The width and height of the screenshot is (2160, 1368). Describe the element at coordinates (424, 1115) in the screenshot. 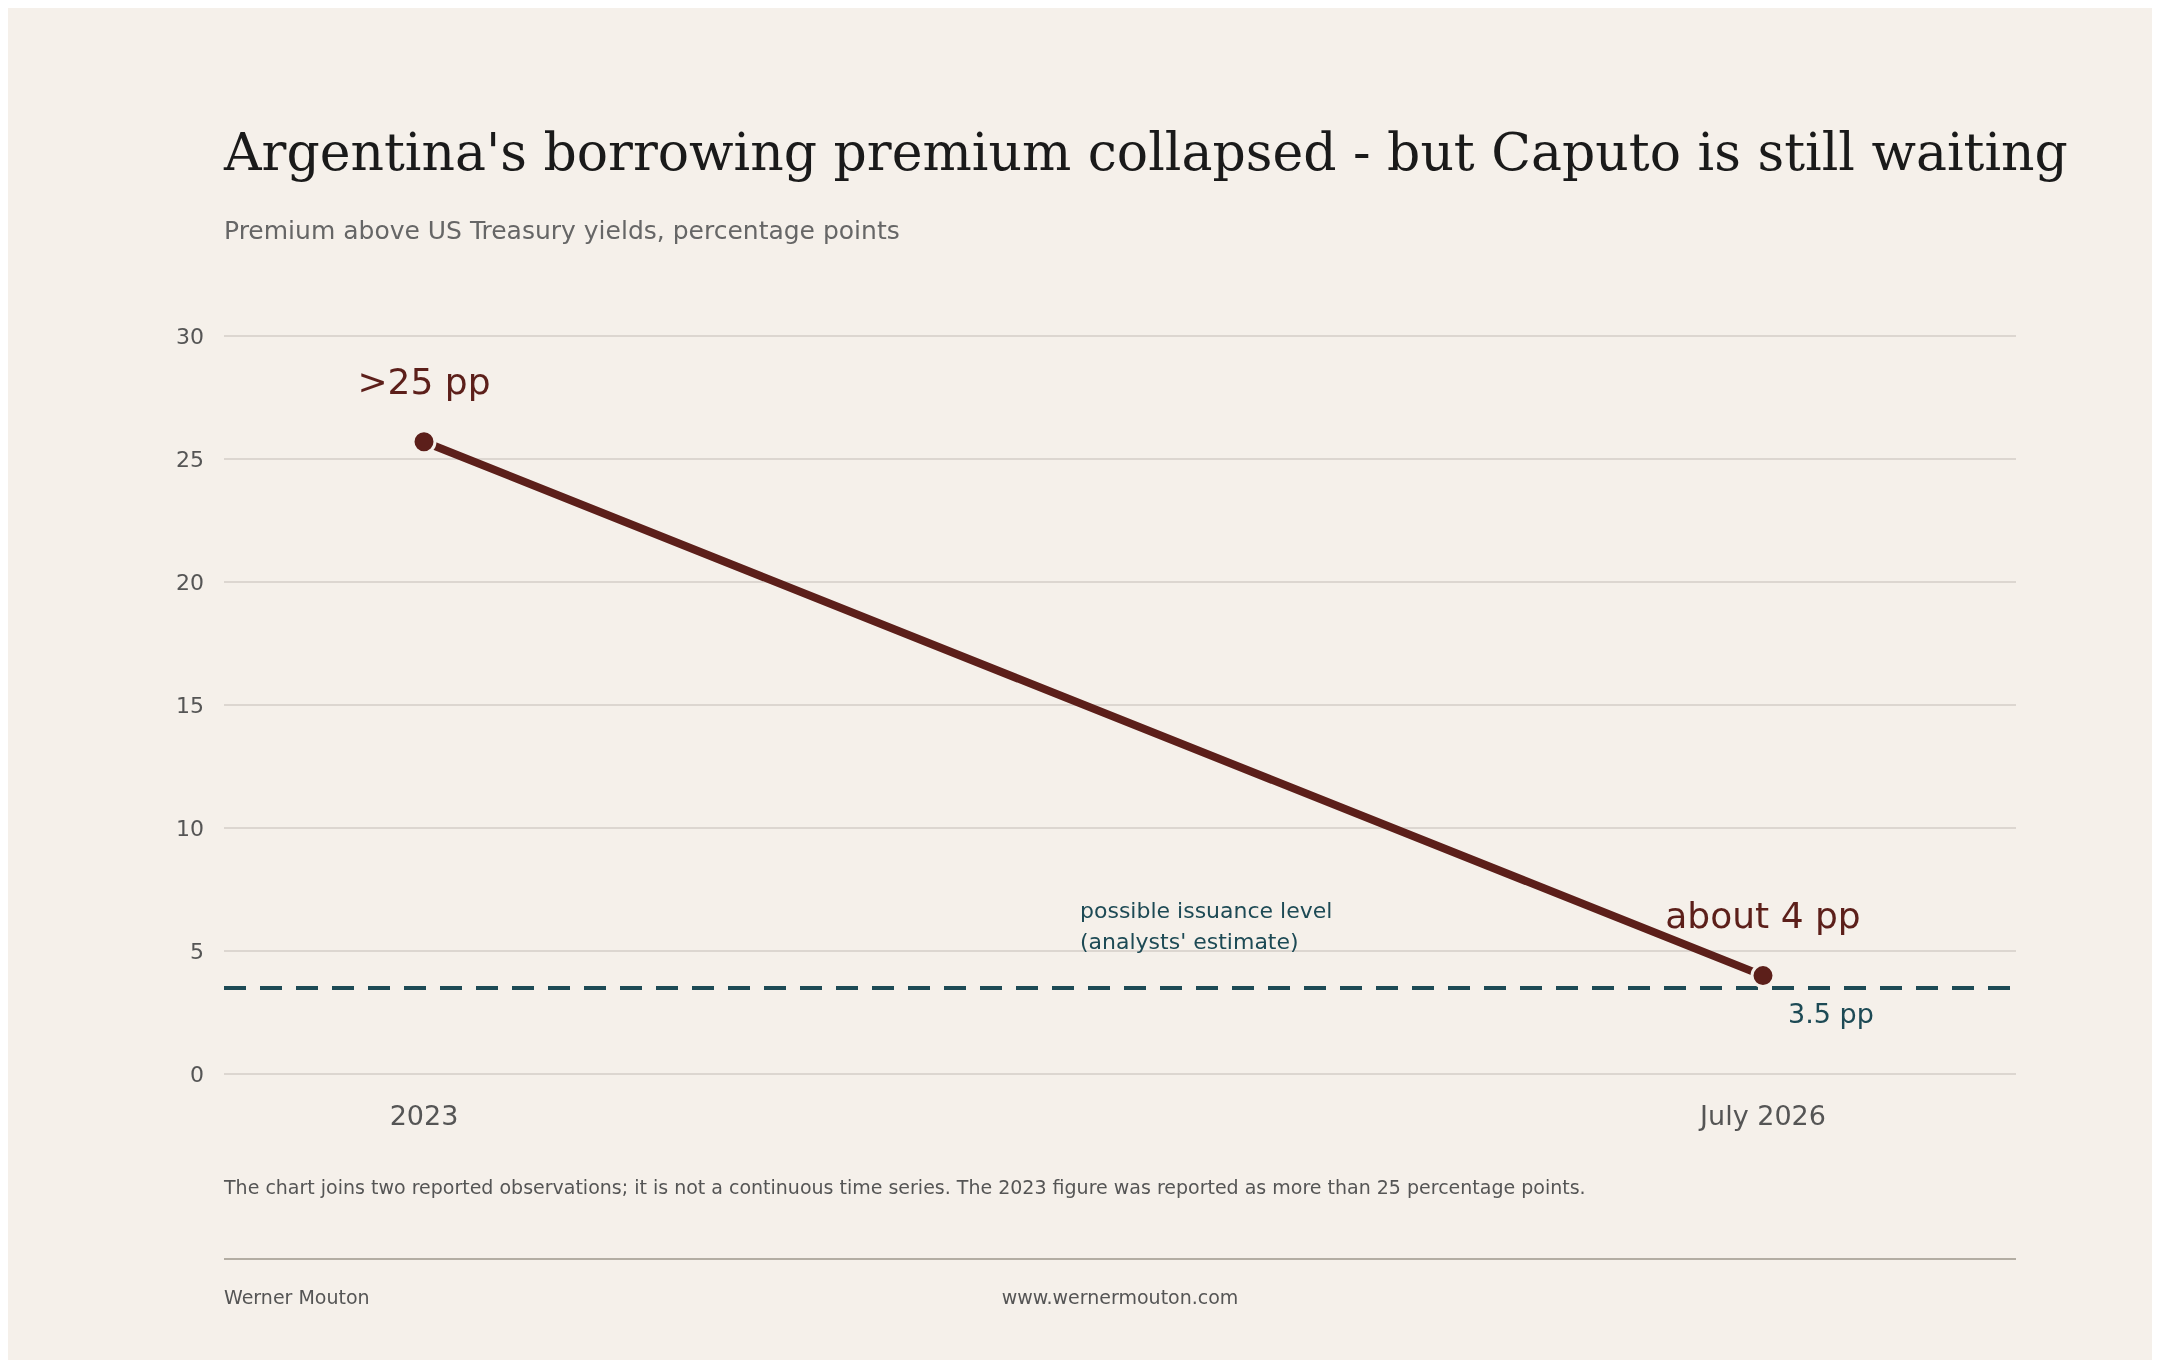

I see `x-tick-label: 2023` at that location.